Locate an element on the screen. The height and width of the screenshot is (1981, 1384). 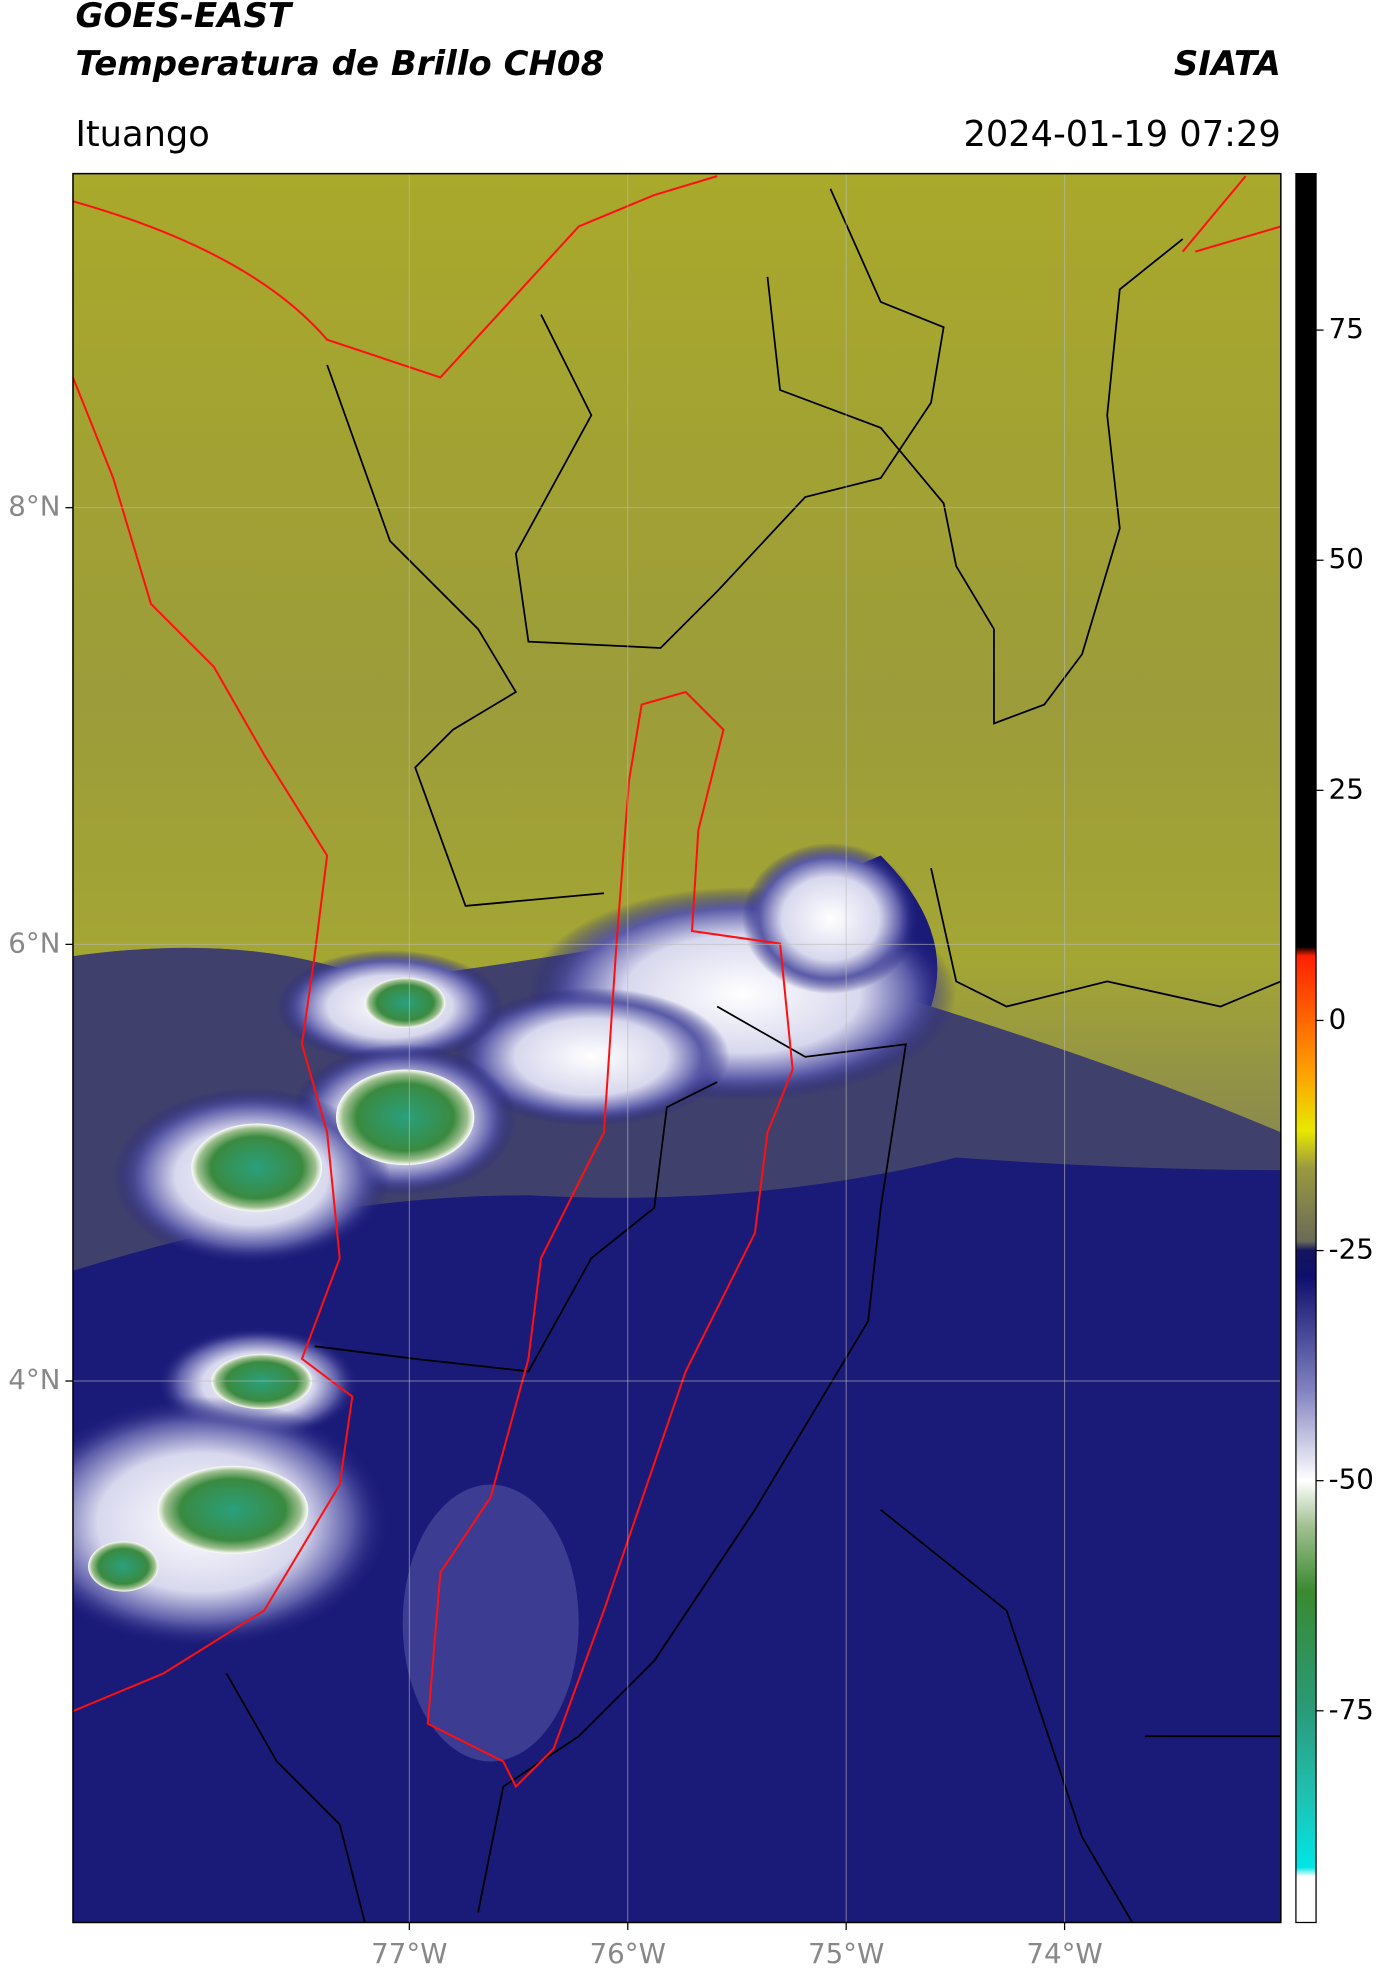
colorbar-tick-label: -25 is located at coordinates (1351, 1249).